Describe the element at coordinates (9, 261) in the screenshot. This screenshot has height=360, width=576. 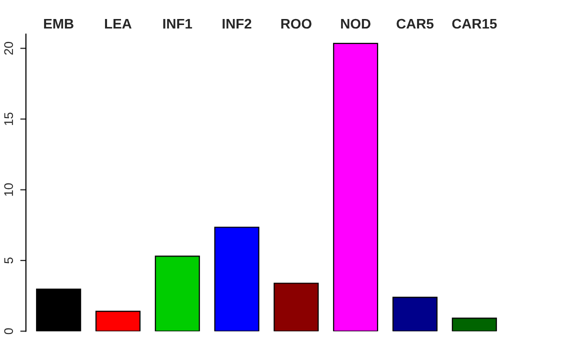
I see `y-tick-label: 5` at that location.